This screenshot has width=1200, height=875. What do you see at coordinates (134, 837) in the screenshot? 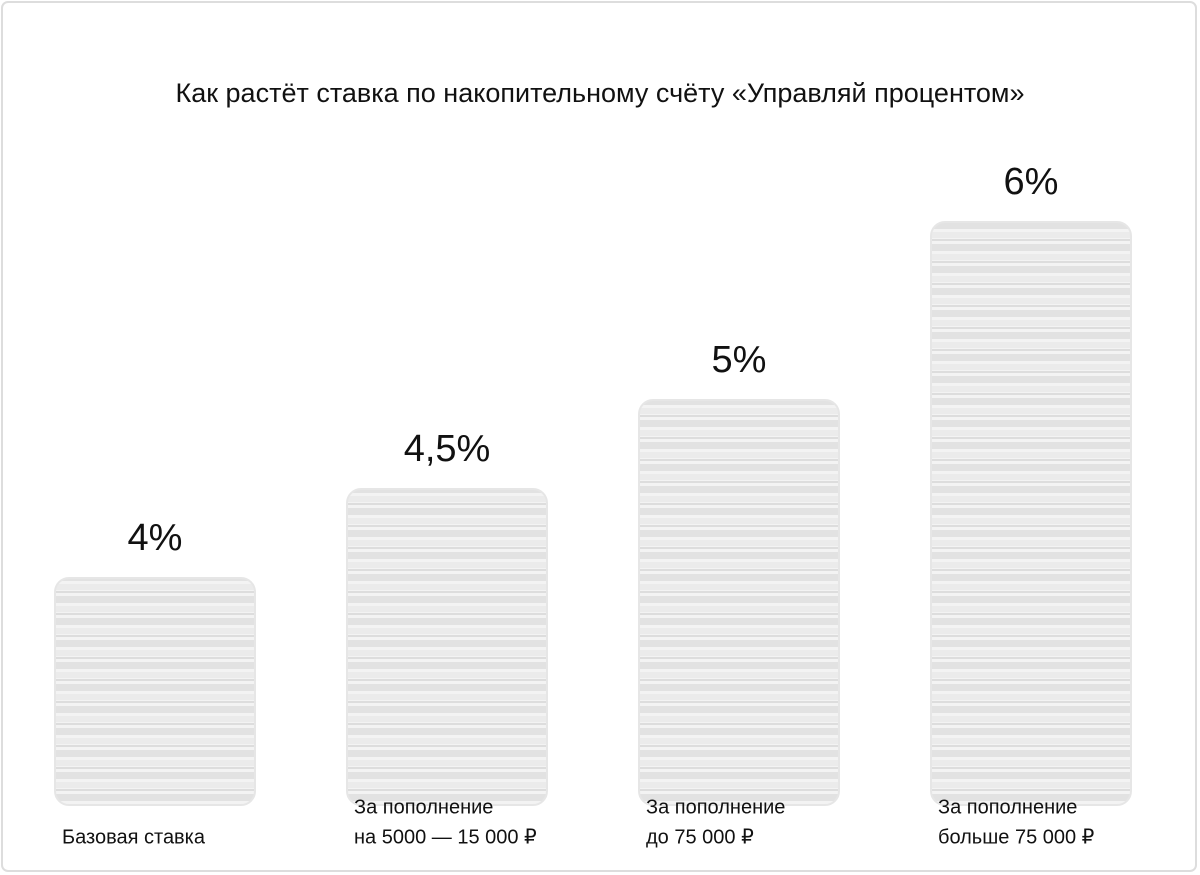
I see `category-label: Базовая ставка` at bounding box center [134, 837].